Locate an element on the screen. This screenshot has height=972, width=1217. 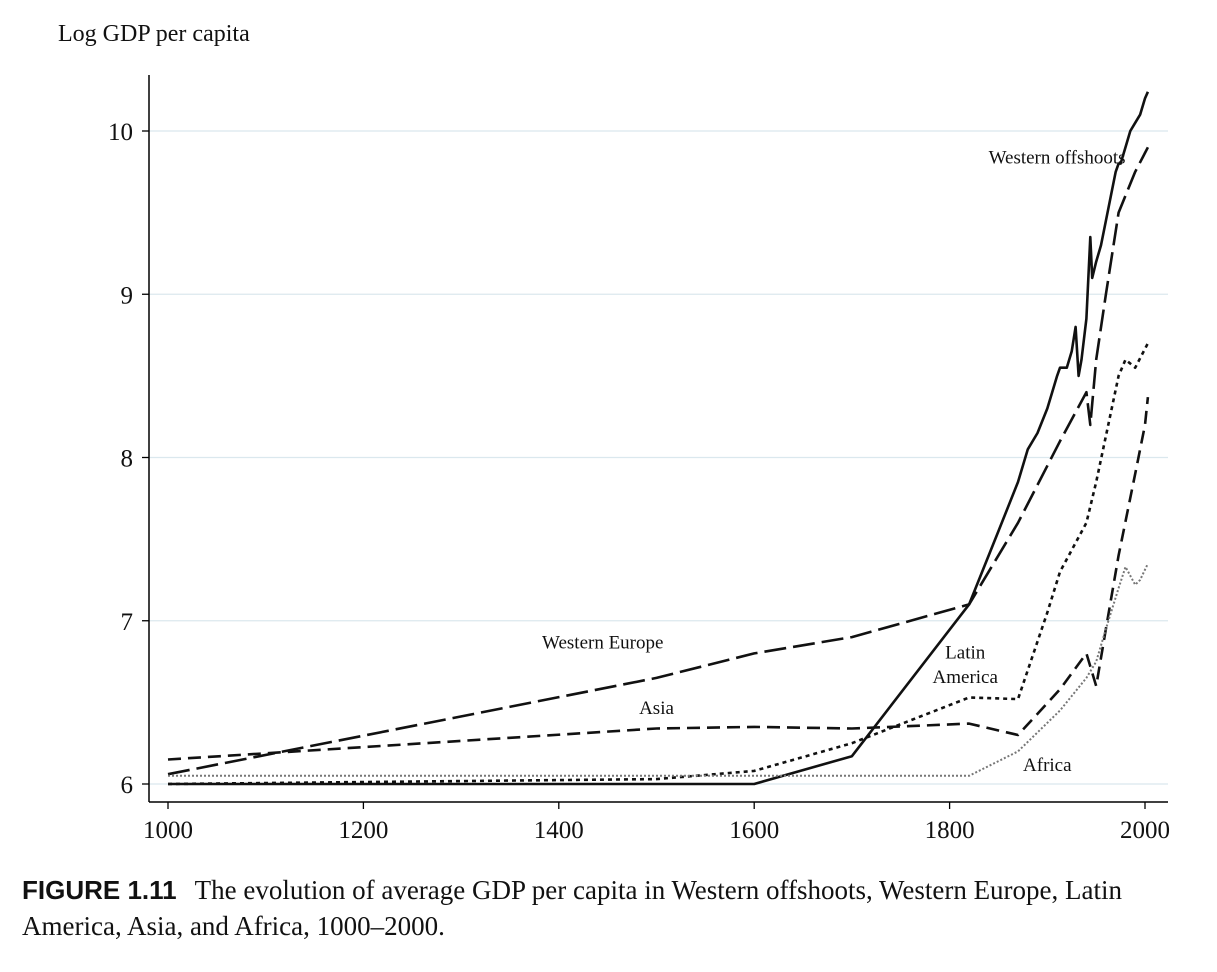
series-annotation: America is located at coordinates (966, 677).